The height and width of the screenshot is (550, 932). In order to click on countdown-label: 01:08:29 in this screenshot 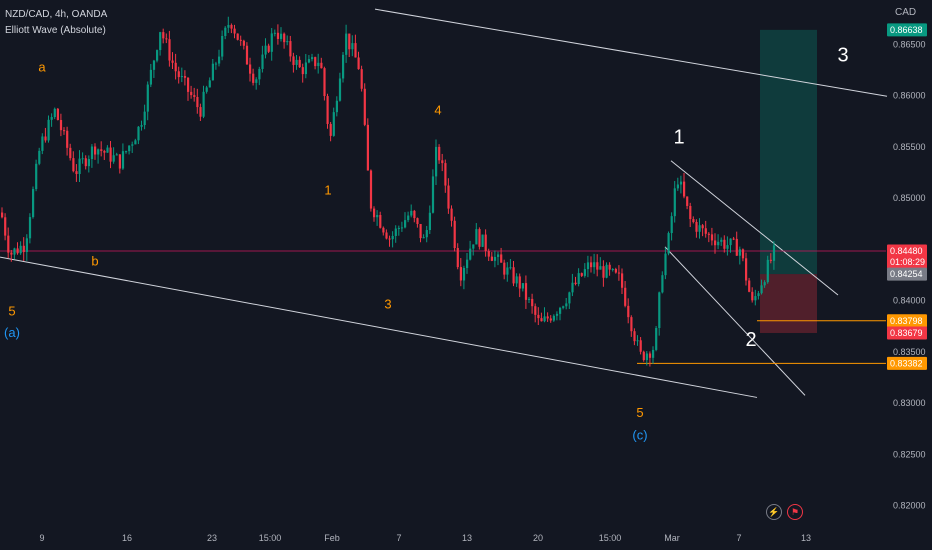, I will do `click(907, 262)`.